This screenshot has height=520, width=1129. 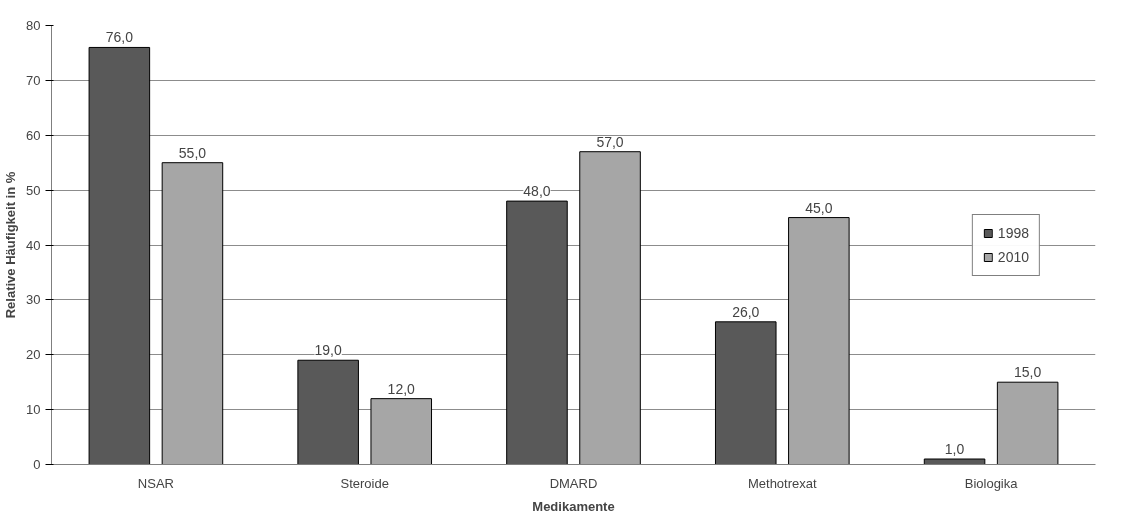 I want to click on data-label: 76,0, so click(x=119, y=37).